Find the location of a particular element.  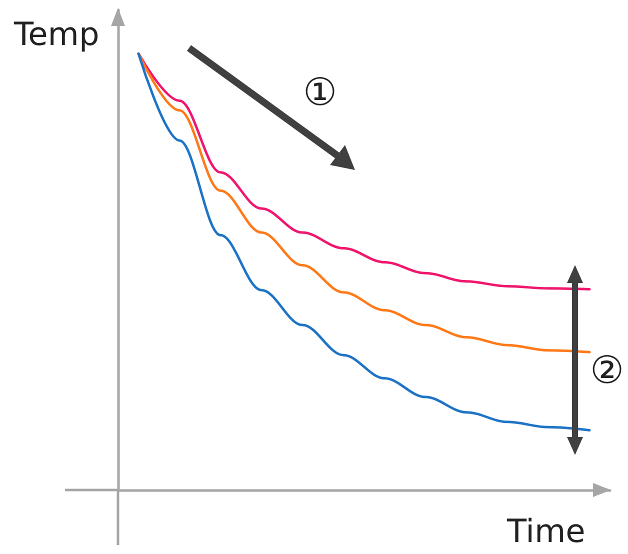

y-axis-title: Temp is located at coordinates (56, 34).